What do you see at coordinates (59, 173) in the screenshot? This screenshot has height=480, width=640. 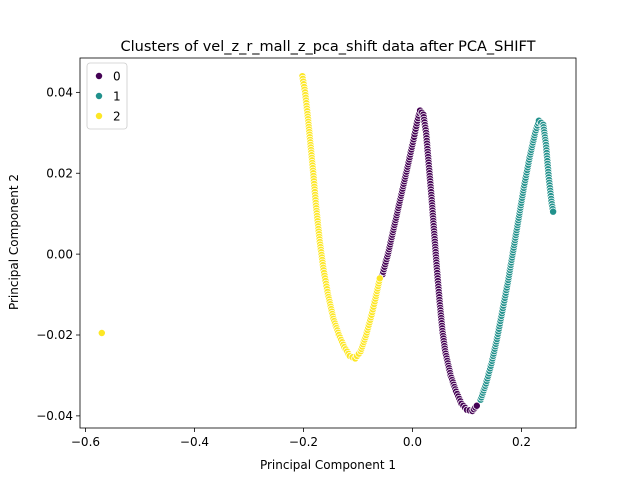 I see `y-tick-label: 0.02` at bounding box center [59, 173].